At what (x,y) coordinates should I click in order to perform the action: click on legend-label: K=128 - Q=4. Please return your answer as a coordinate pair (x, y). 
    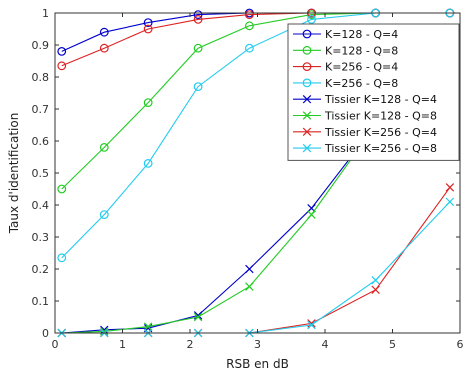
    Looking at the image, I should click on (361, 34).